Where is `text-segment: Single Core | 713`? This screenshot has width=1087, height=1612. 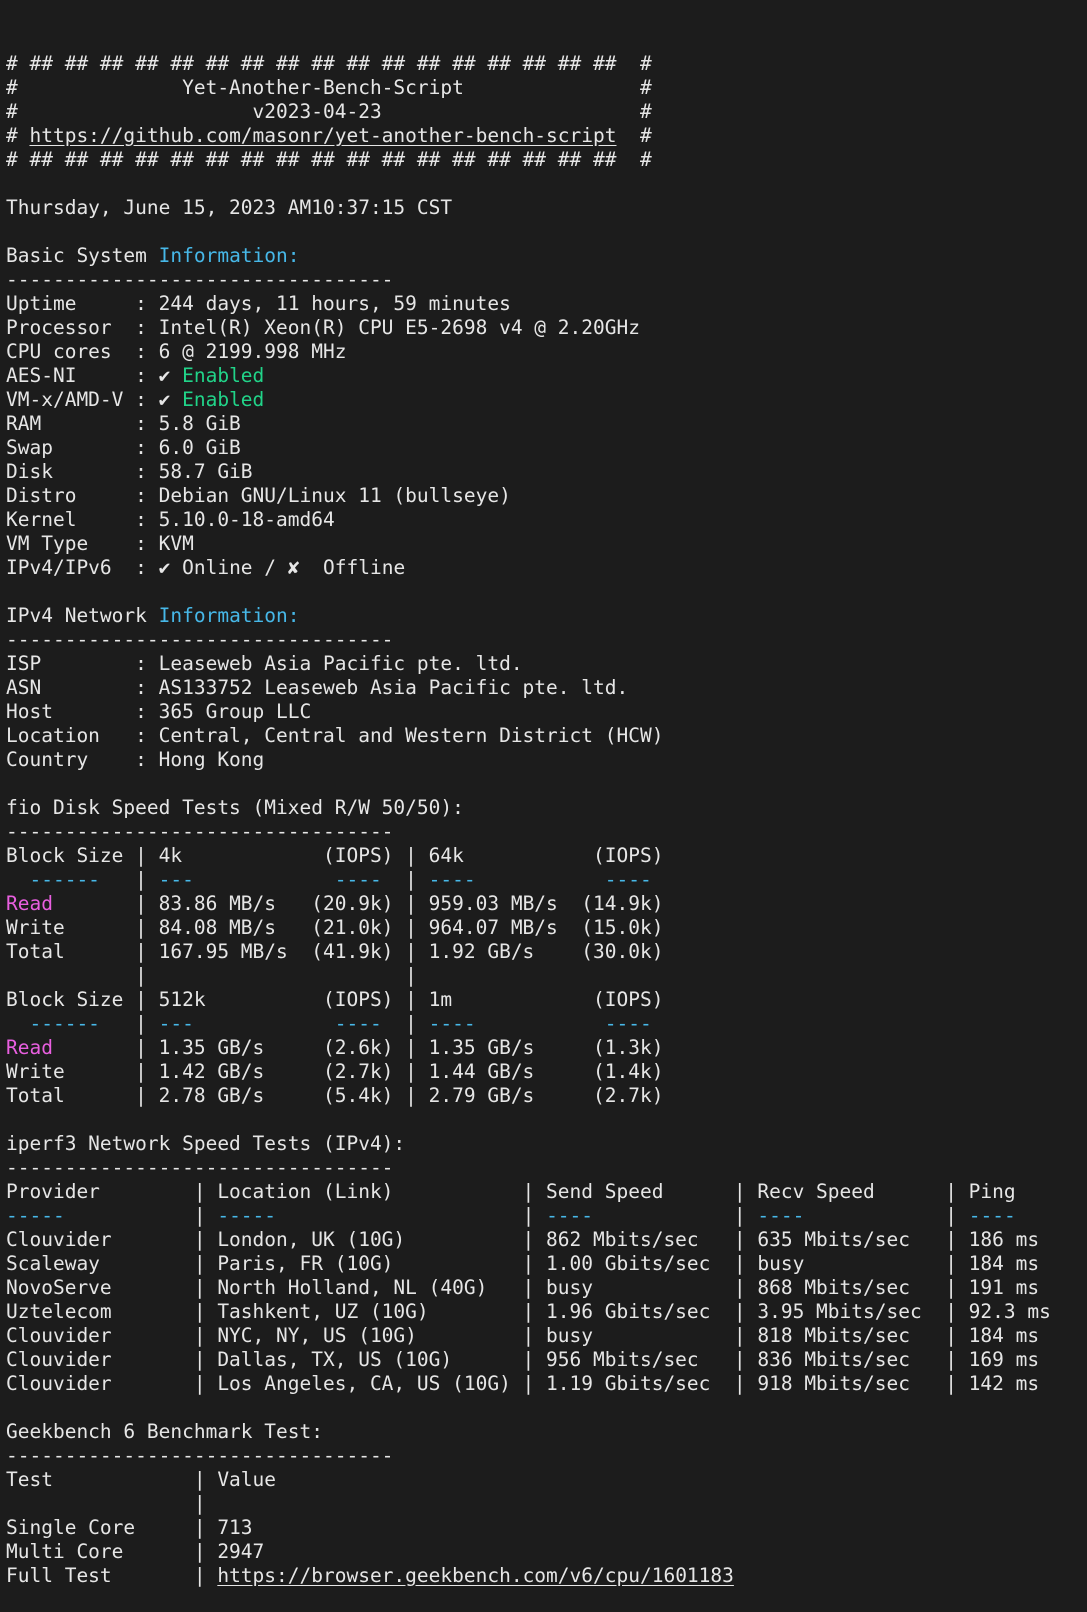
text-segment: Single Core | 713 is located at coordinates (129, 1527).